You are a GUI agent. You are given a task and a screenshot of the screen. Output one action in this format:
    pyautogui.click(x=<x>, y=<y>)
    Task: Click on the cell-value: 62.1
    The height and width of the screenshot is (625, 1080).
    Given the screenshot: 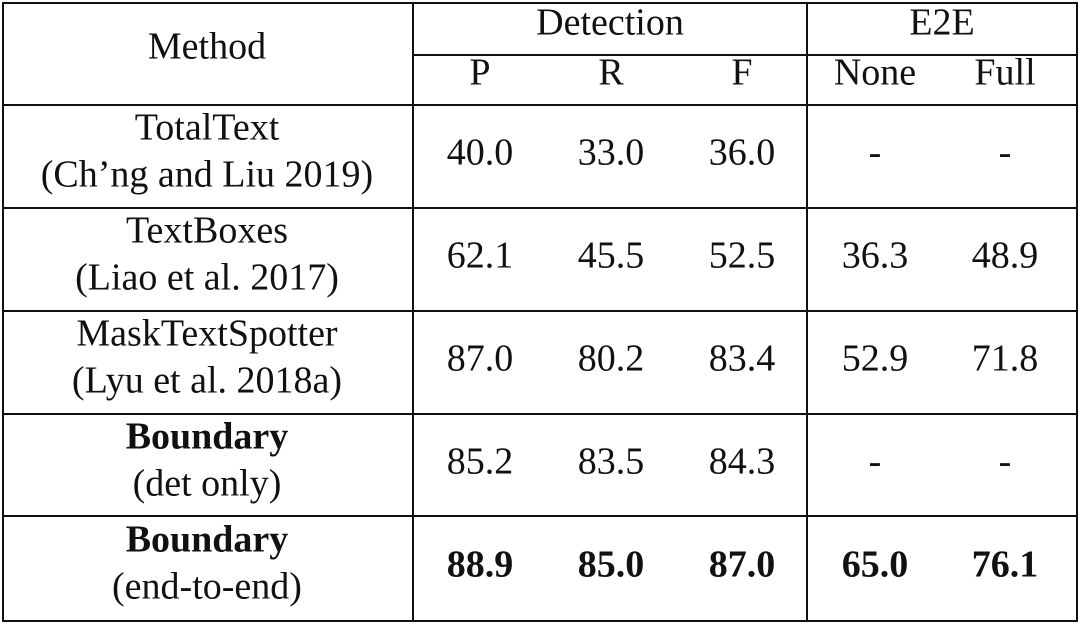 What is the action you would take?
    pyautogui.click(x=480, y=256)
    